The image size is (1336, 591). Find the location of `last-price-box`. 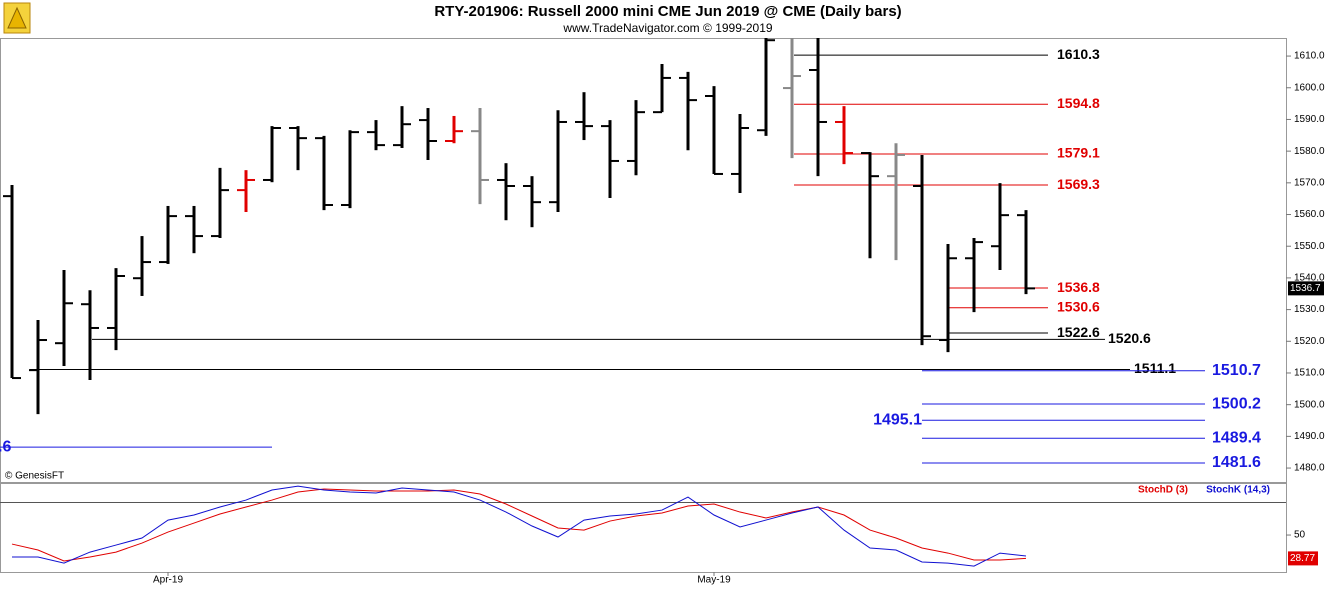

last-price-box is located at coordinates (1306, 288).